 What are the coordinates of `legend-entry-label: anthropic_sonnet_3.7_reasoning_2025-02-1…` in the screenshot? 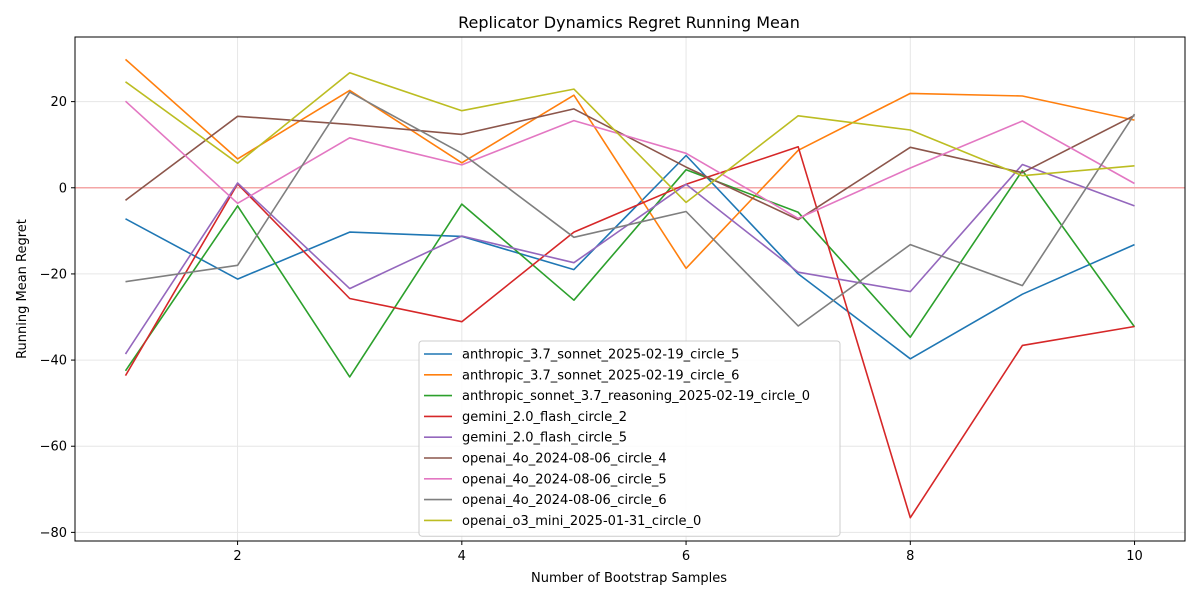 It's located at (636, 396).